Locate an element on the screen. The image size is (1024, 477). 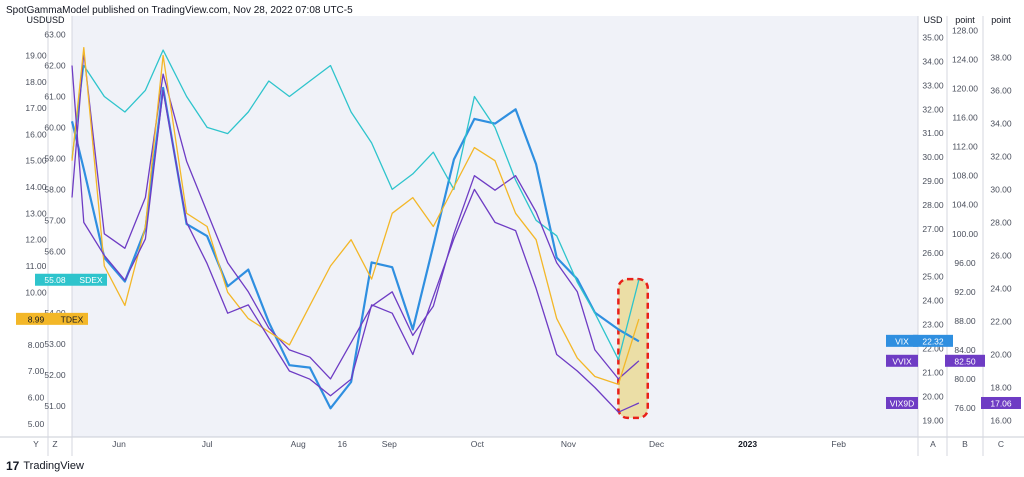
price-label-tag: VIX9D is located at coordinates (902, 403).